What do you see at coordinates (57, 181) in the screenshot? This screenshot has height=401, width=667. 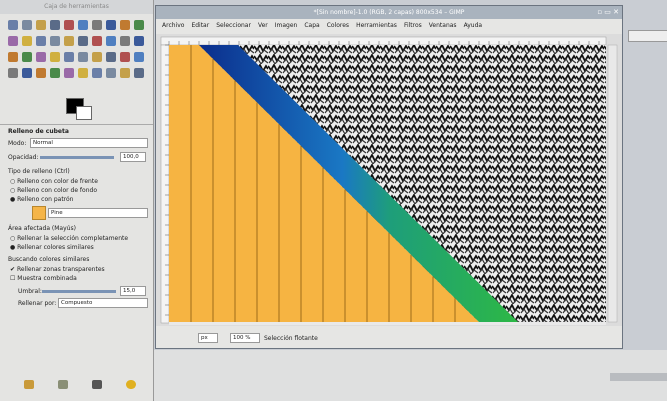 I see `option-text: Relleno con color de frente` at bounding box center [57, 181].